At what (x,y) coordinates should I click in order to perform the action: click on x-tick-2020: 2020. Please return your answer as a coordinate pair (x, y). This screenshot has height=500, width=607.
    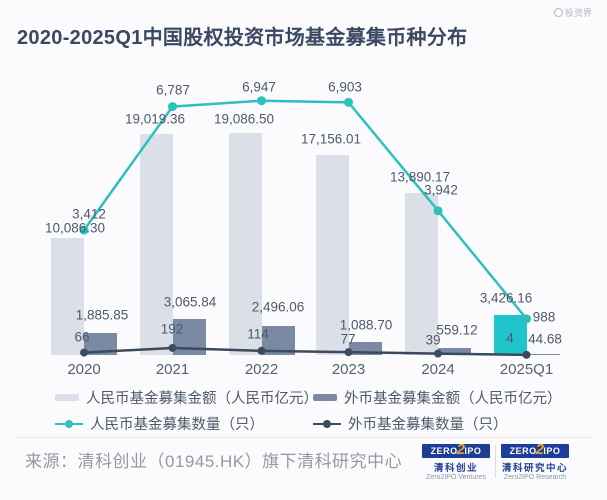
    Looking at the image, I should click on (84, 369).